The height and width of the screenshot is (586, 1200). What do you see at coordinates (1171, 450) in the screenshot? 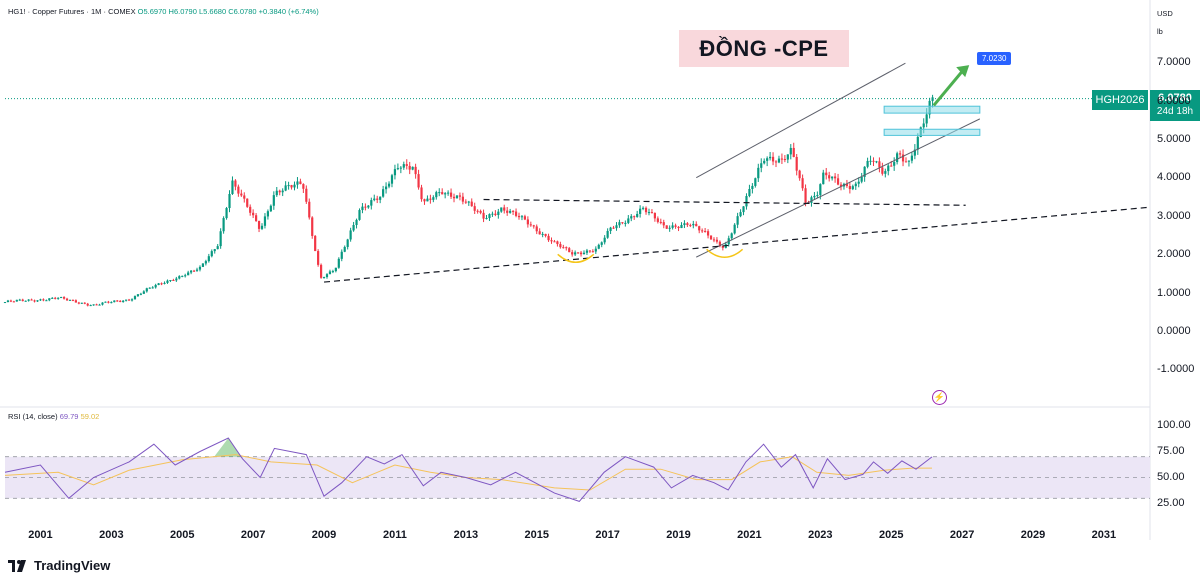
I see `rsi-axis-tick: 75.00` at bounding box center [1171, 450].